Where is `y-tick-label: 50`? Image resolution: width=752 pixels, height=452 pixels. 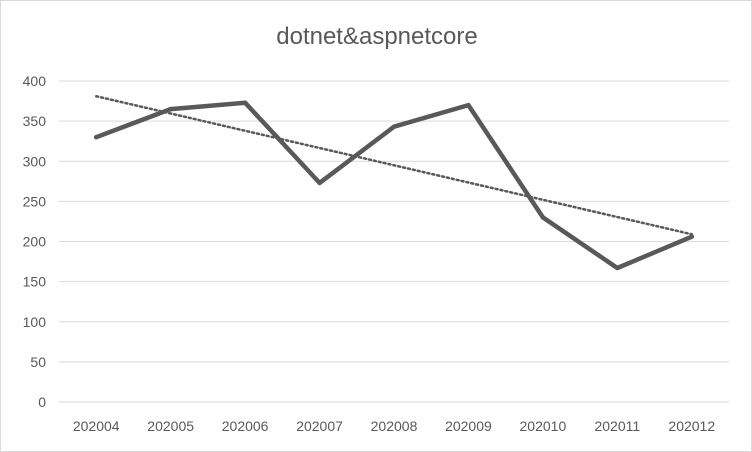
y-tick-label: 50 is located at coordinates (38, 362).